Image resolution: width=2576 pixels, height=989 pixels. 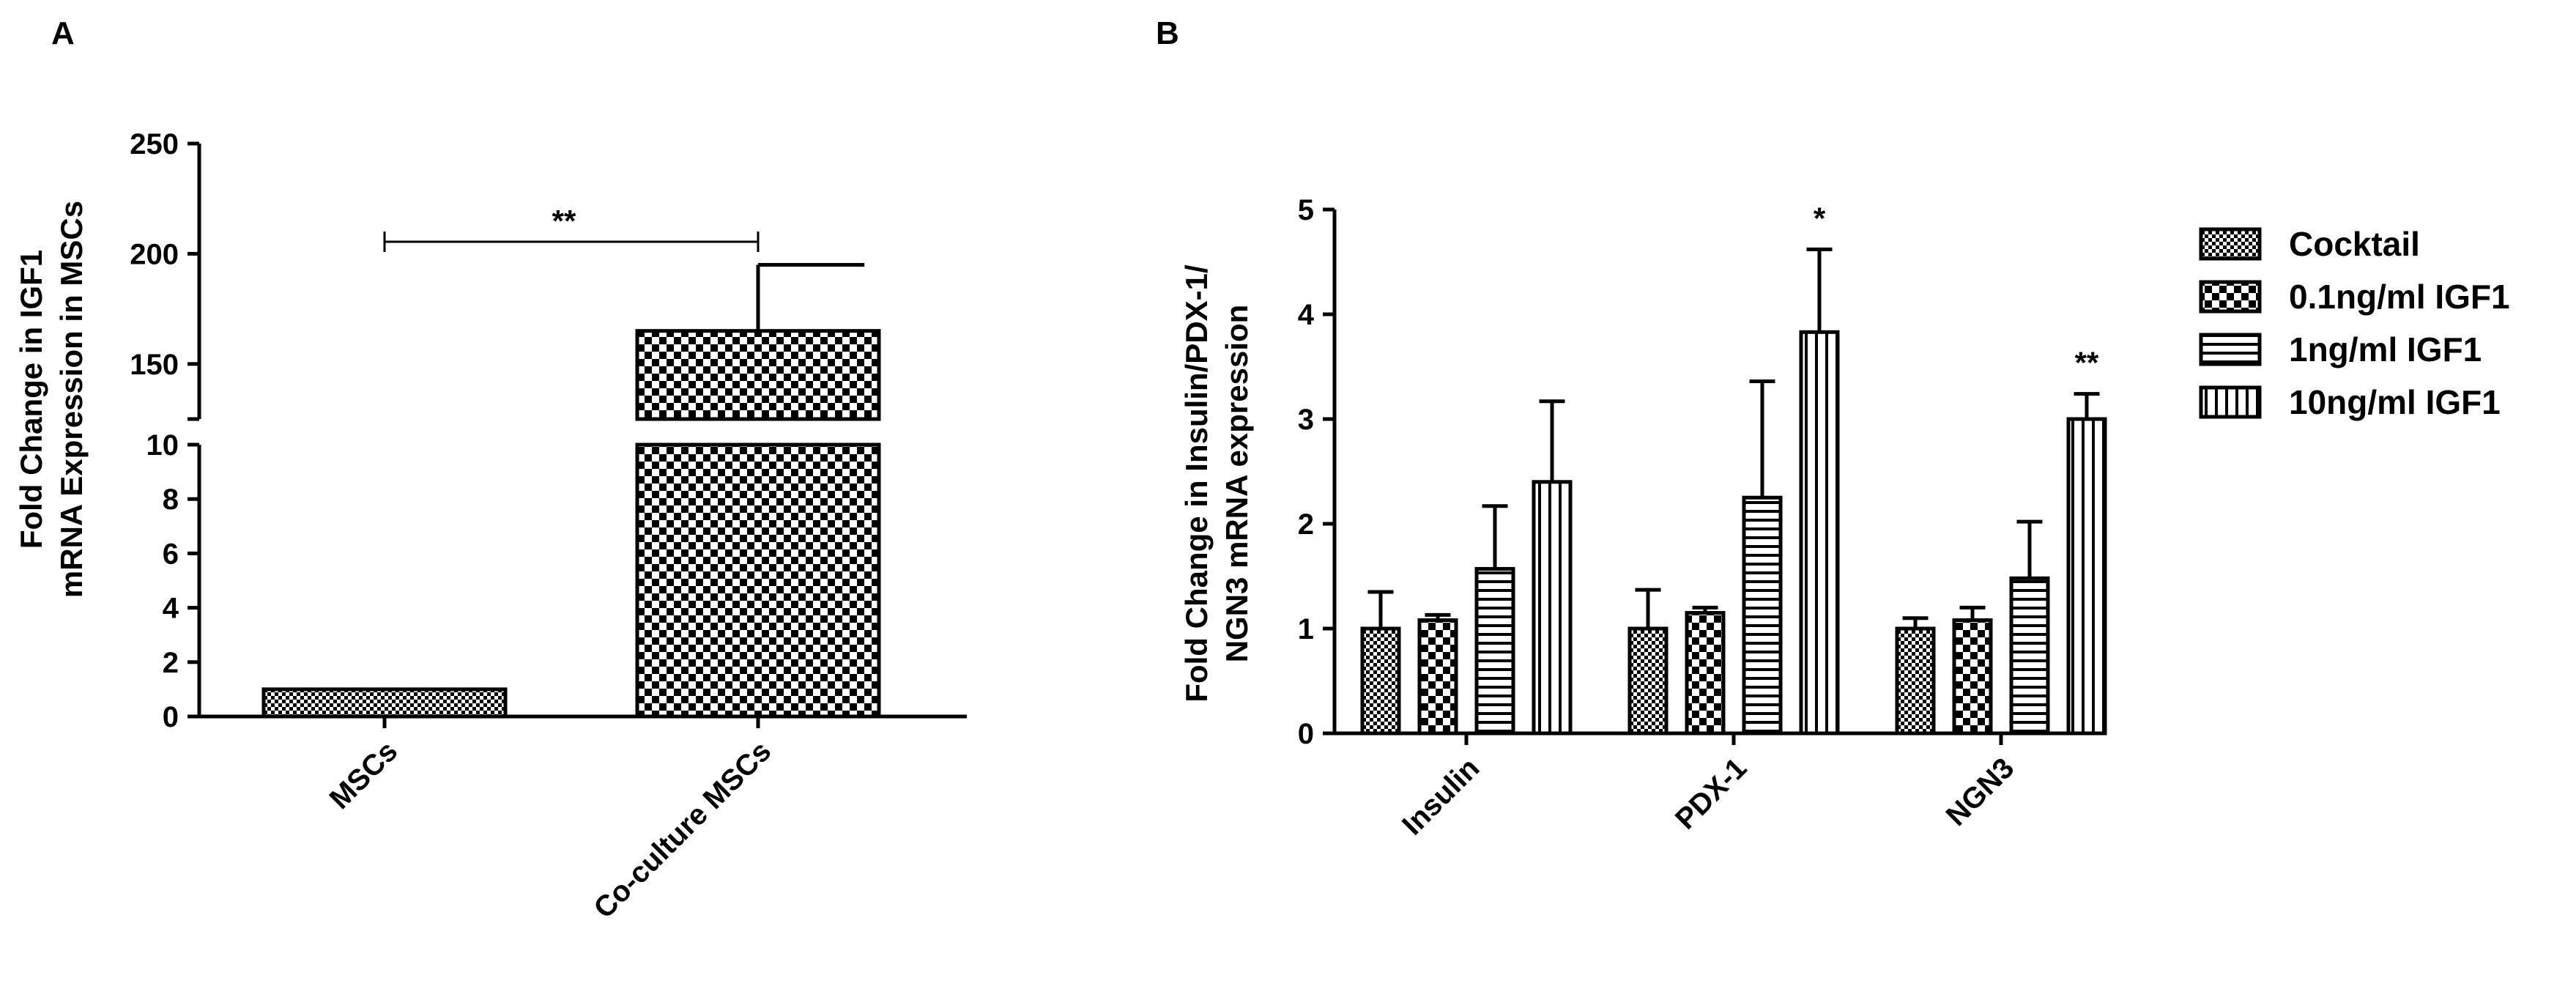 I want to click on panel-b-y-tick-label: 3, so click(x=1306, y=420).